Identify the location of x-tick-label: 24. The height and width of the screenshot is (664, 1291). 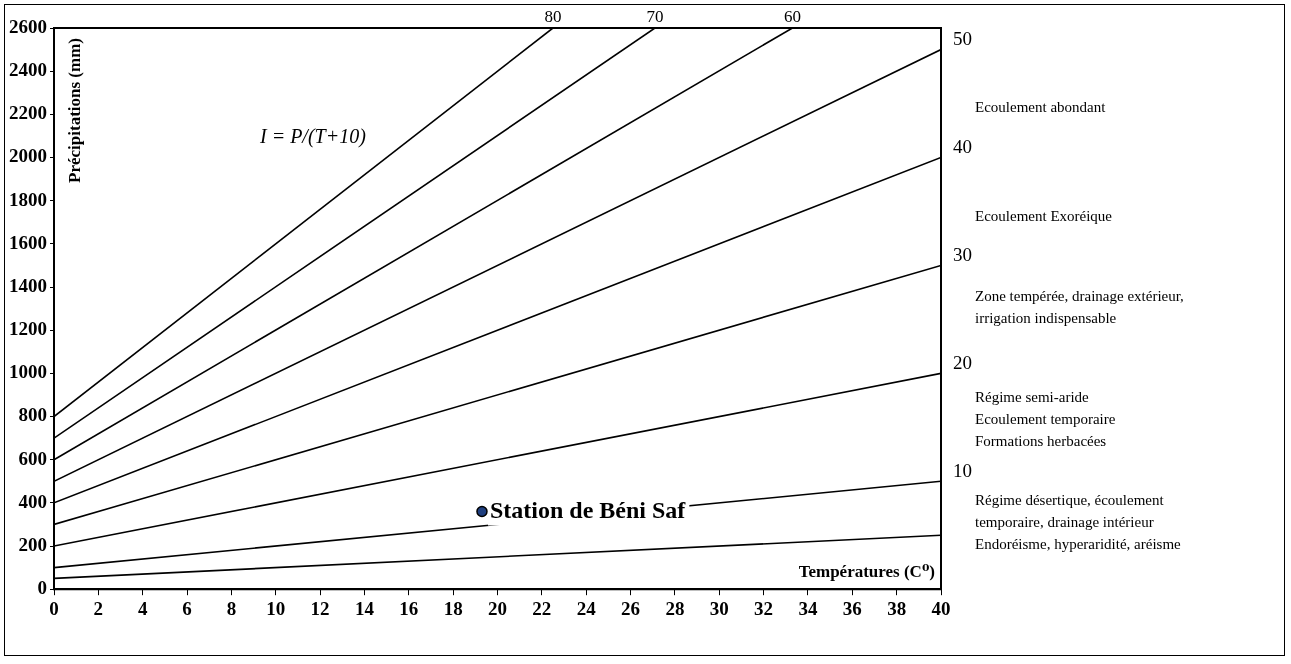
(586, 608).